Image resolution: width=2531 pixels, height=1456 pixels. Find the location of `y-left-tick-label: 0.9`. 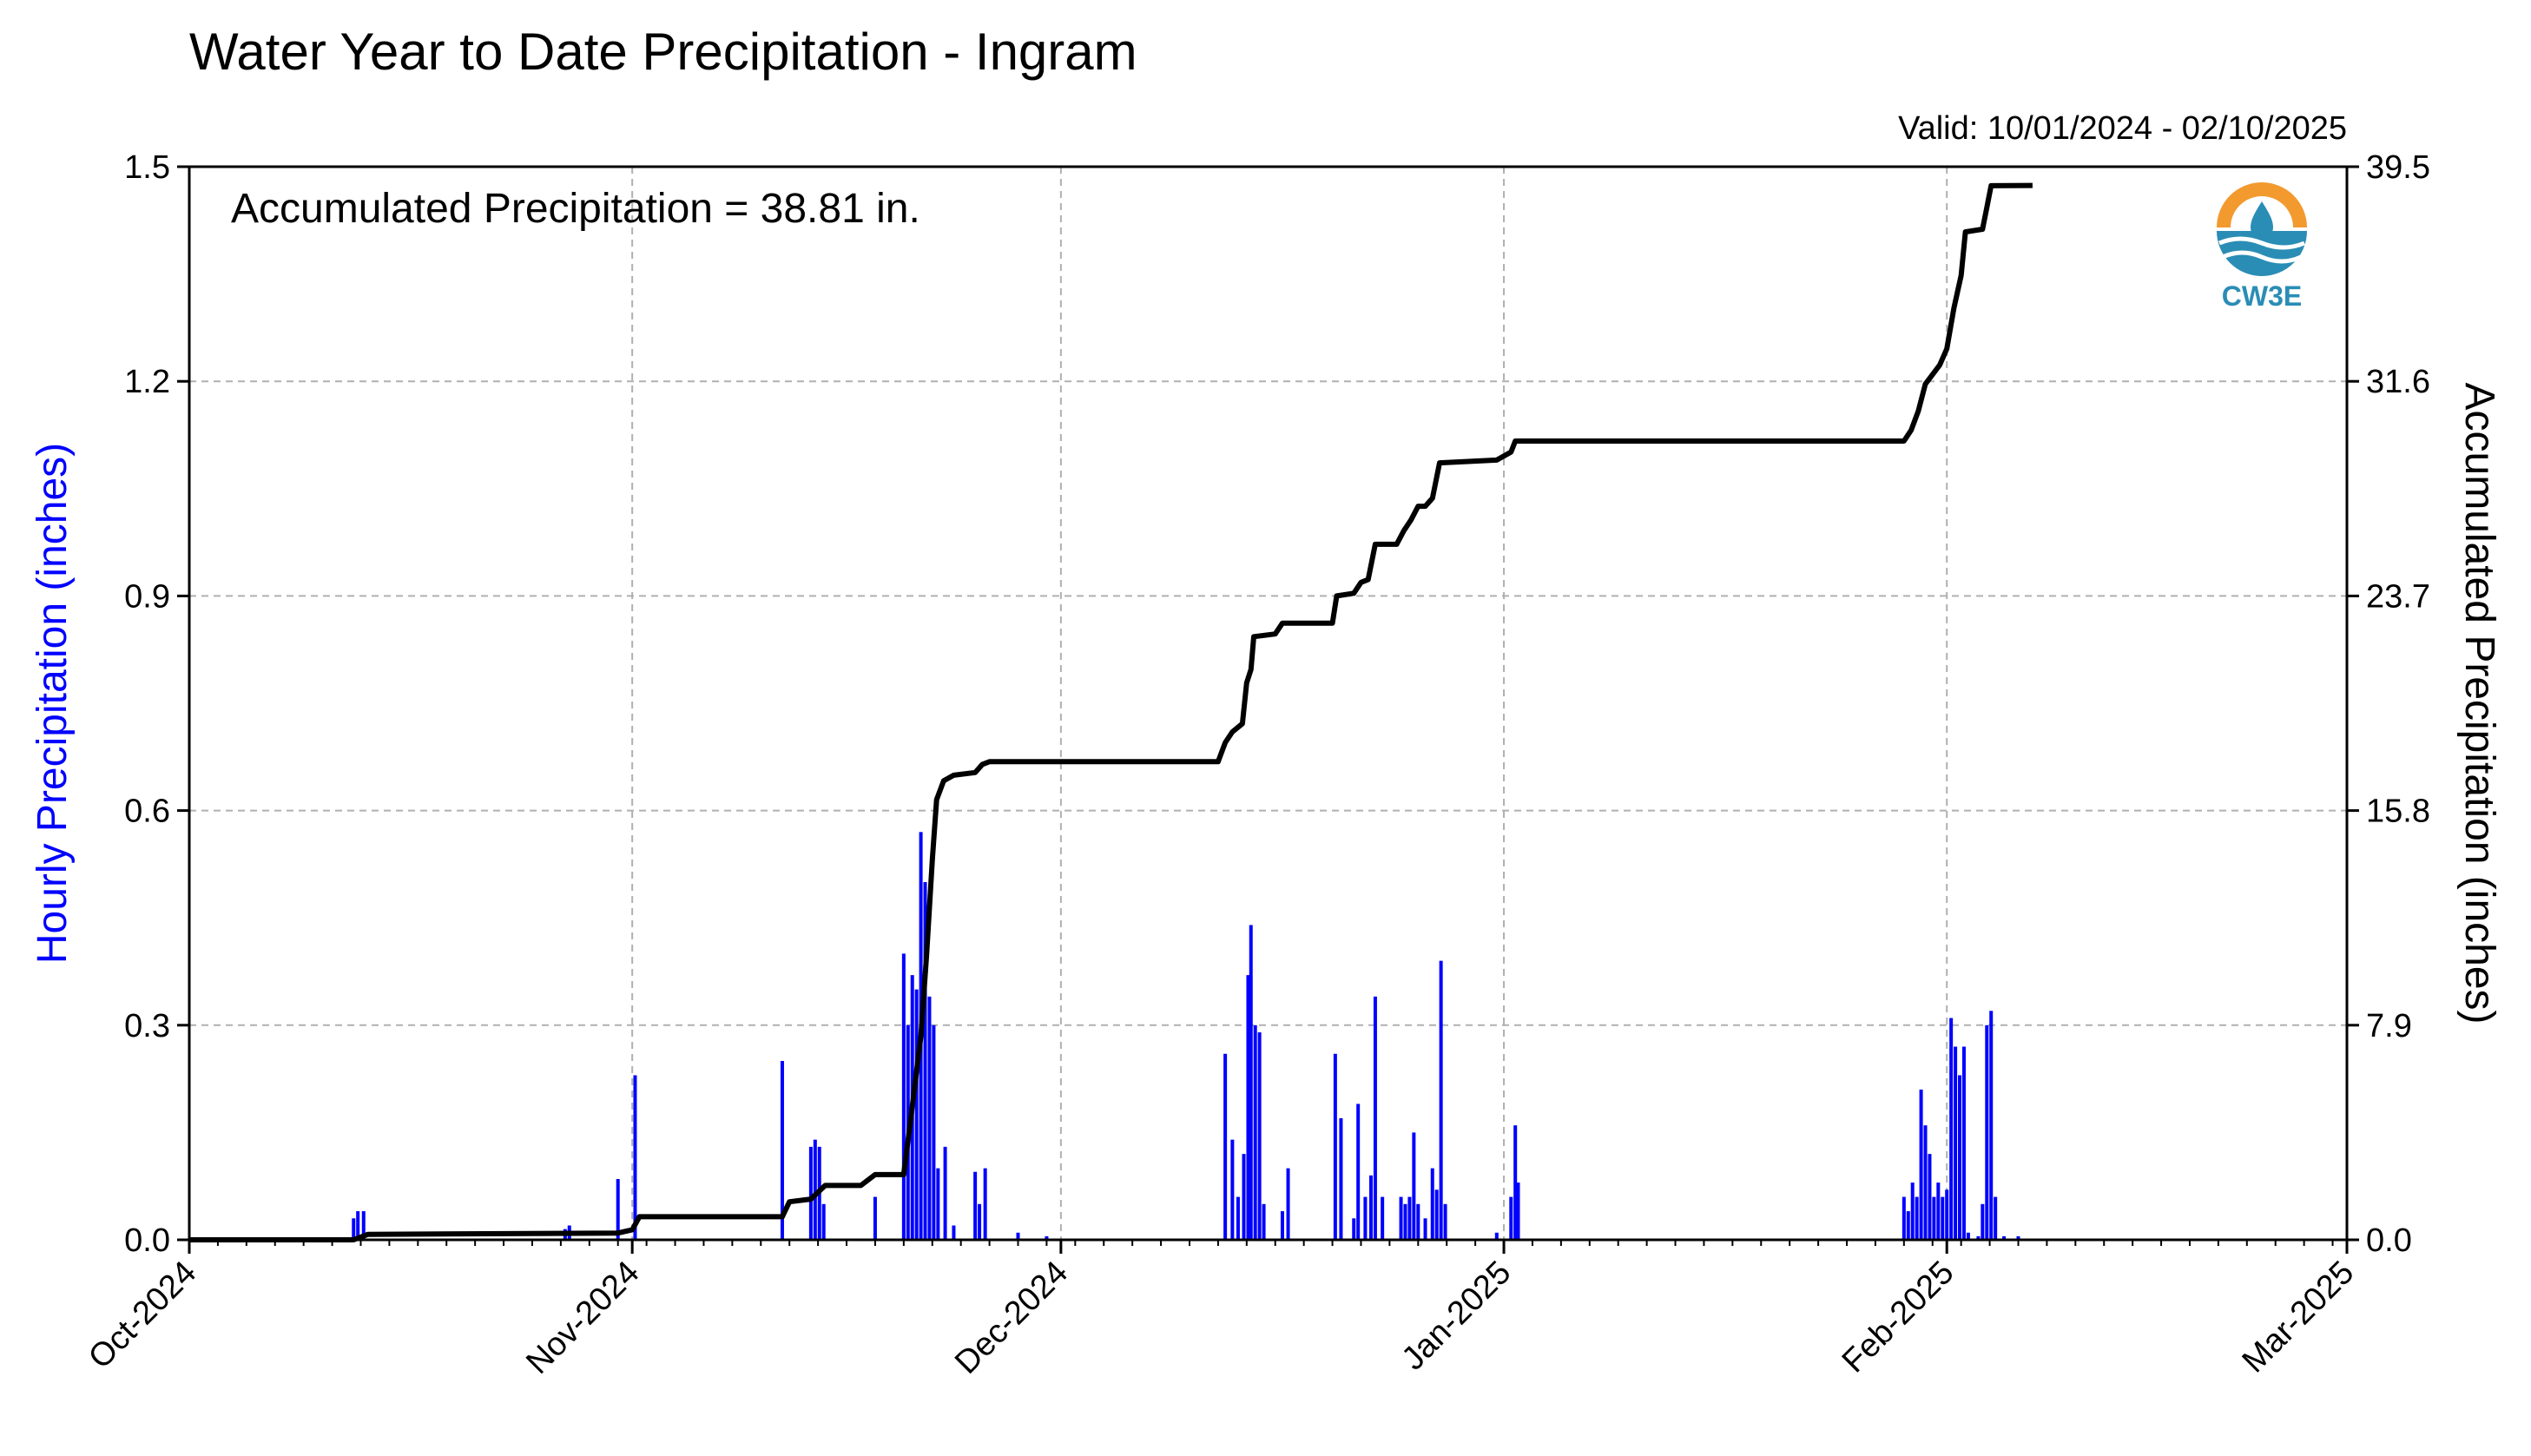

y-left-tick-label: 0.9 is located at coordinates (147, 596).